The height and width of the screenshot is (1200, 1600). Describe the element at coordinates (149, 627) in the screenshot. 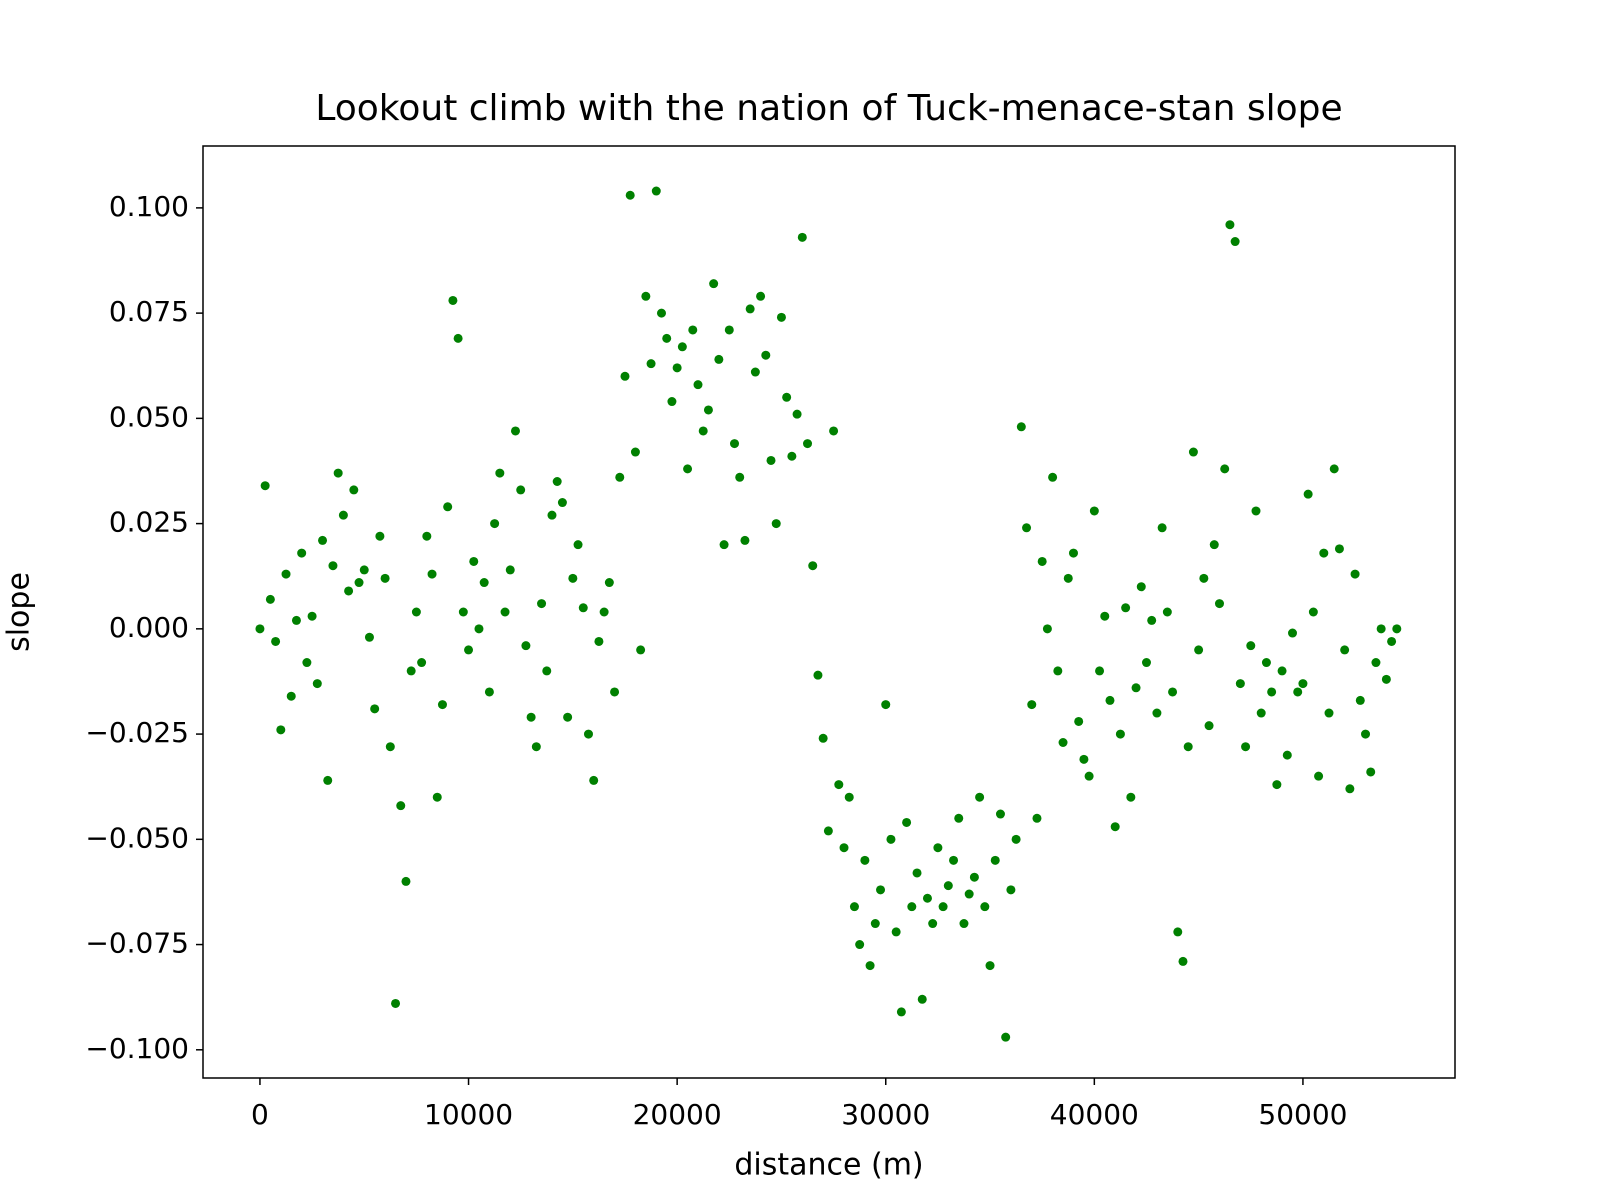

I see `y-tick-label: 0.000` at that location.